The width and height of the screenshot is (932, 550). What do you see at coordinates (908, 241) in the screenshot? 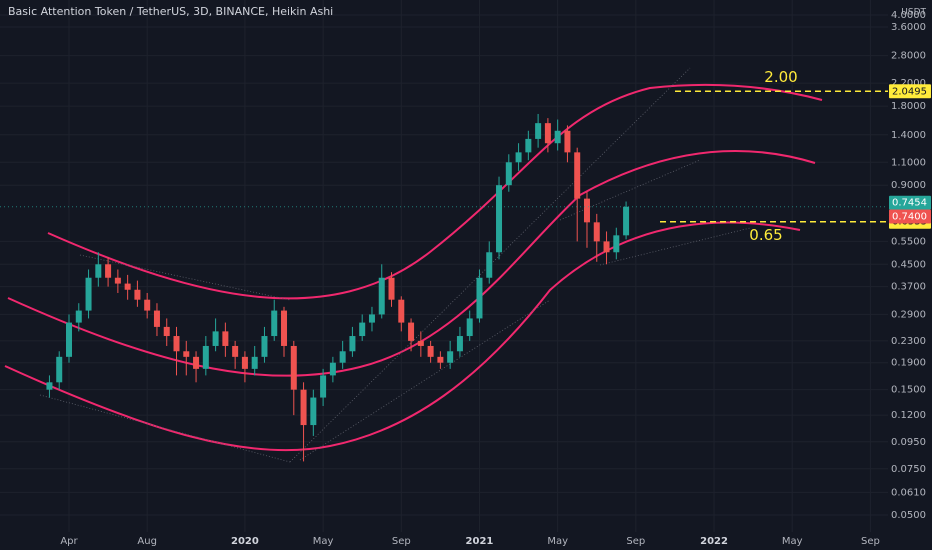
I see `y-tick-label: 0.5500` at bounding box center [908, 241].